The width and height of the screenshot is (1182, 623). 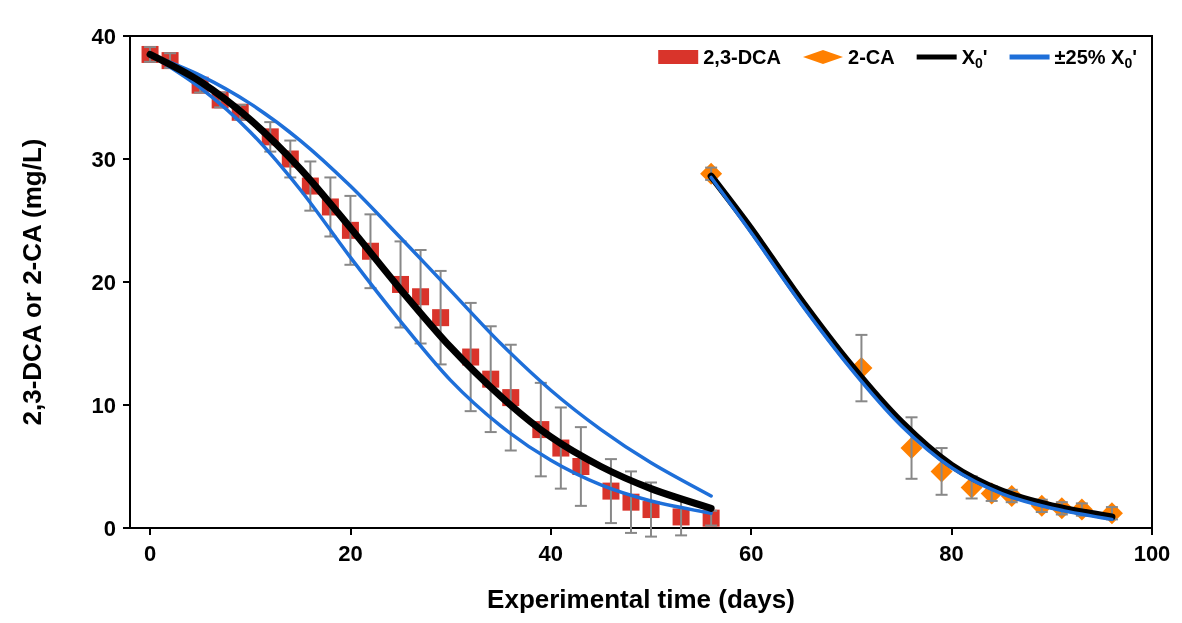 I want to click on x-tick-label: 100, so click(x=1152, y=553).